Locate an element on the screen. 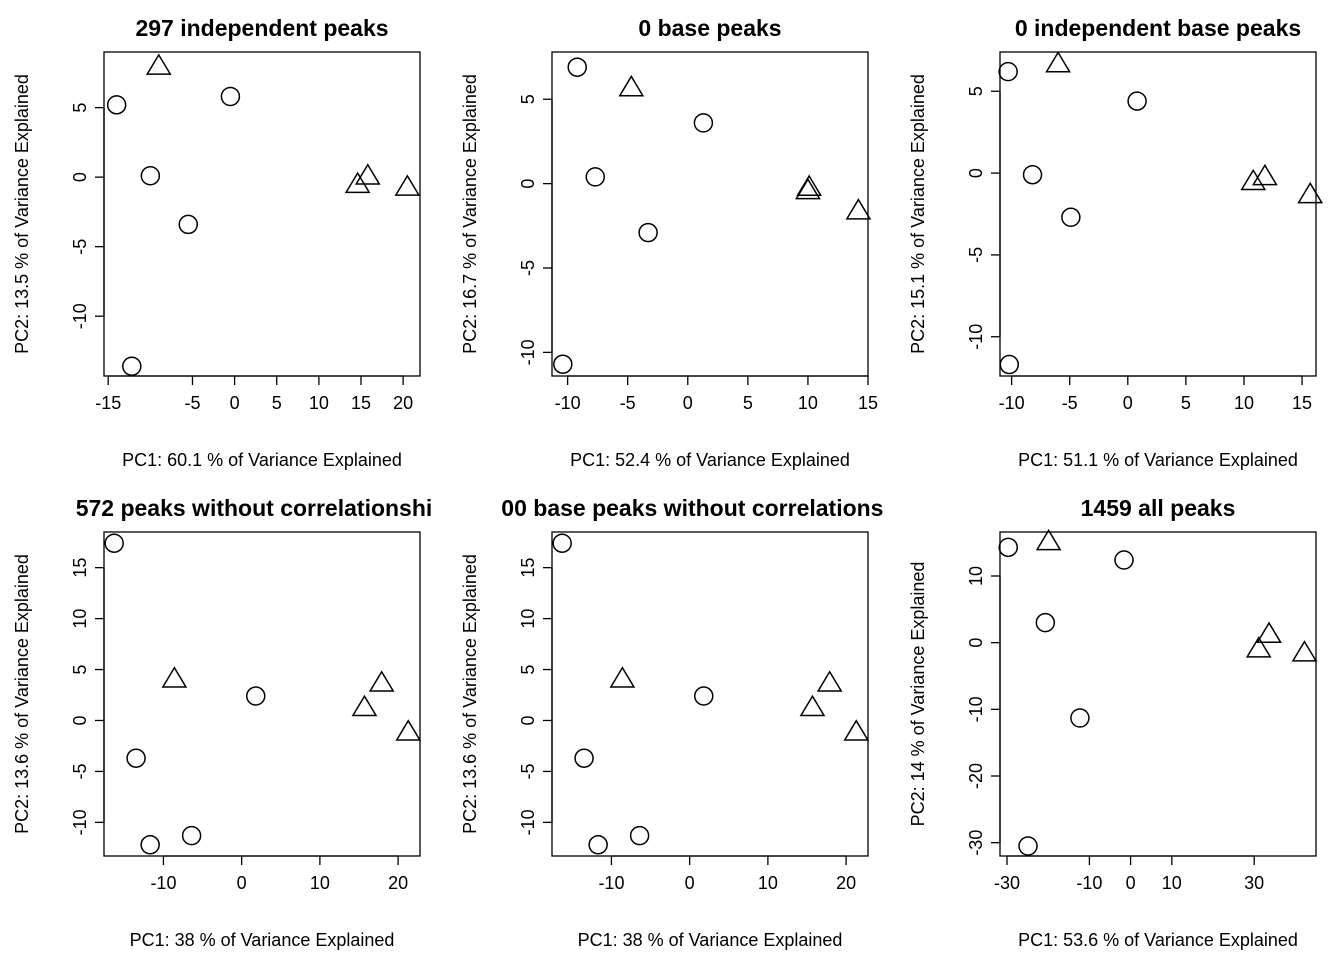  y-axis-title: PC2: 15.1 % of Variance Explained is located at coordinates (918, 214).